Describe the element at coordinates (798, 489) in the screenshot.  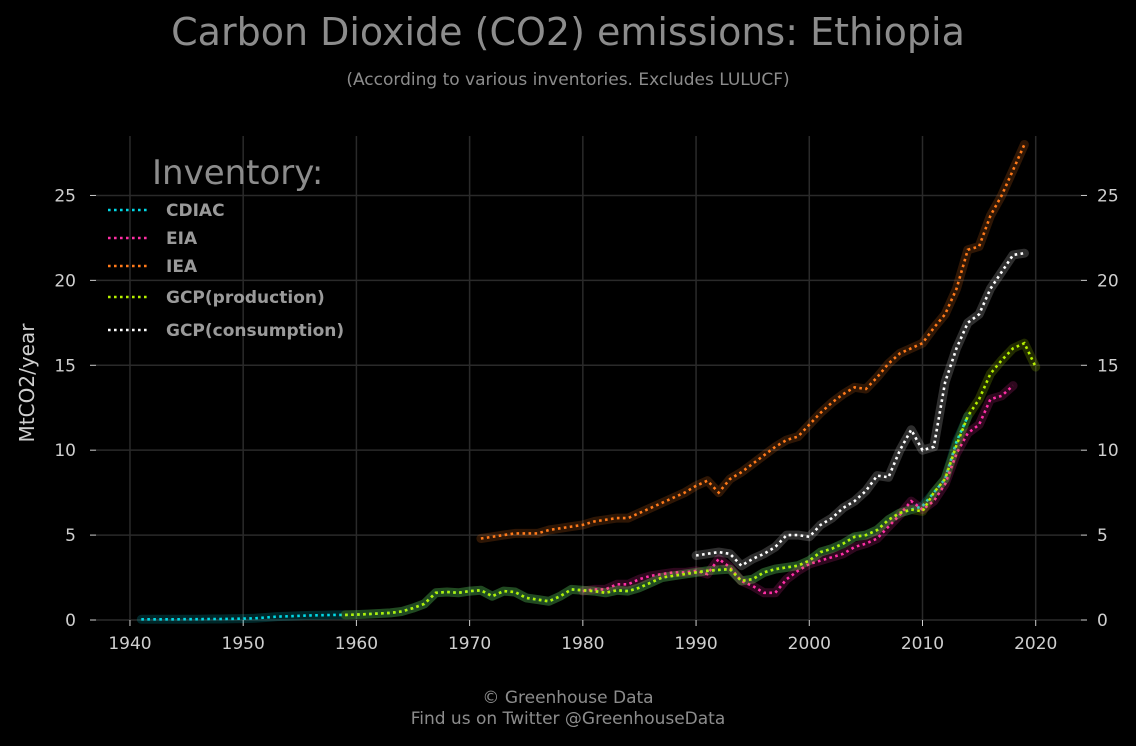
I see `series-line-eia` at that location.